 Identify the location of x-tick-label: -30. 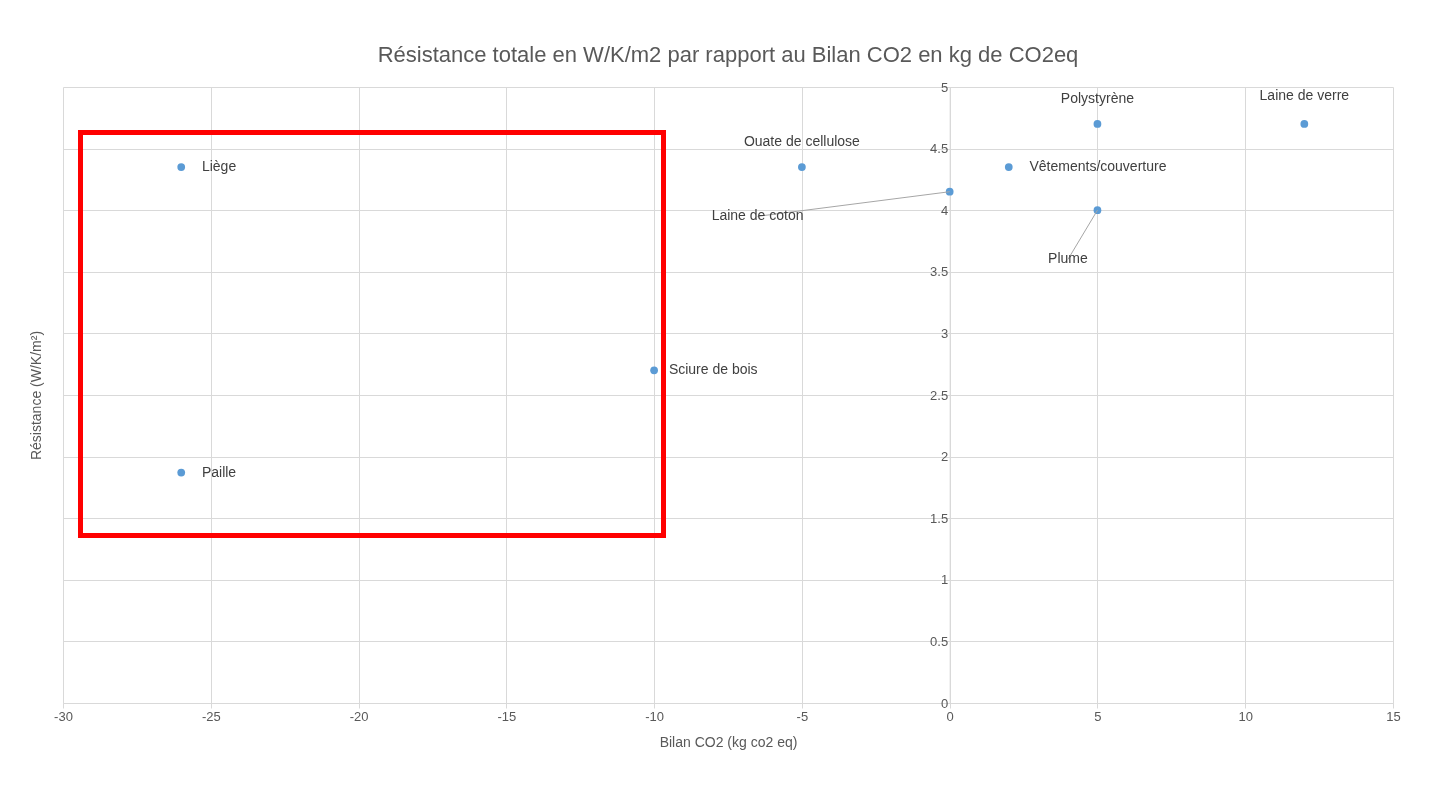
(63, 716).